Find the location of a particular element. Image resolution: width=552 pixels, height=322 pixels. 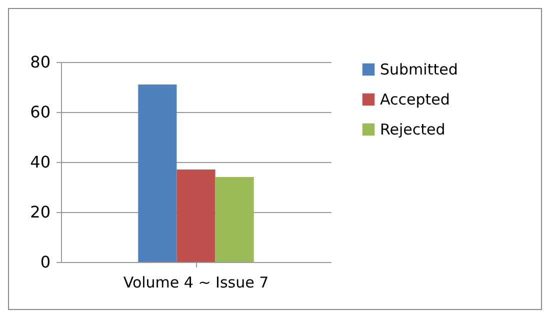

y-tick-label: 20 is located at coordinates (40, 212).